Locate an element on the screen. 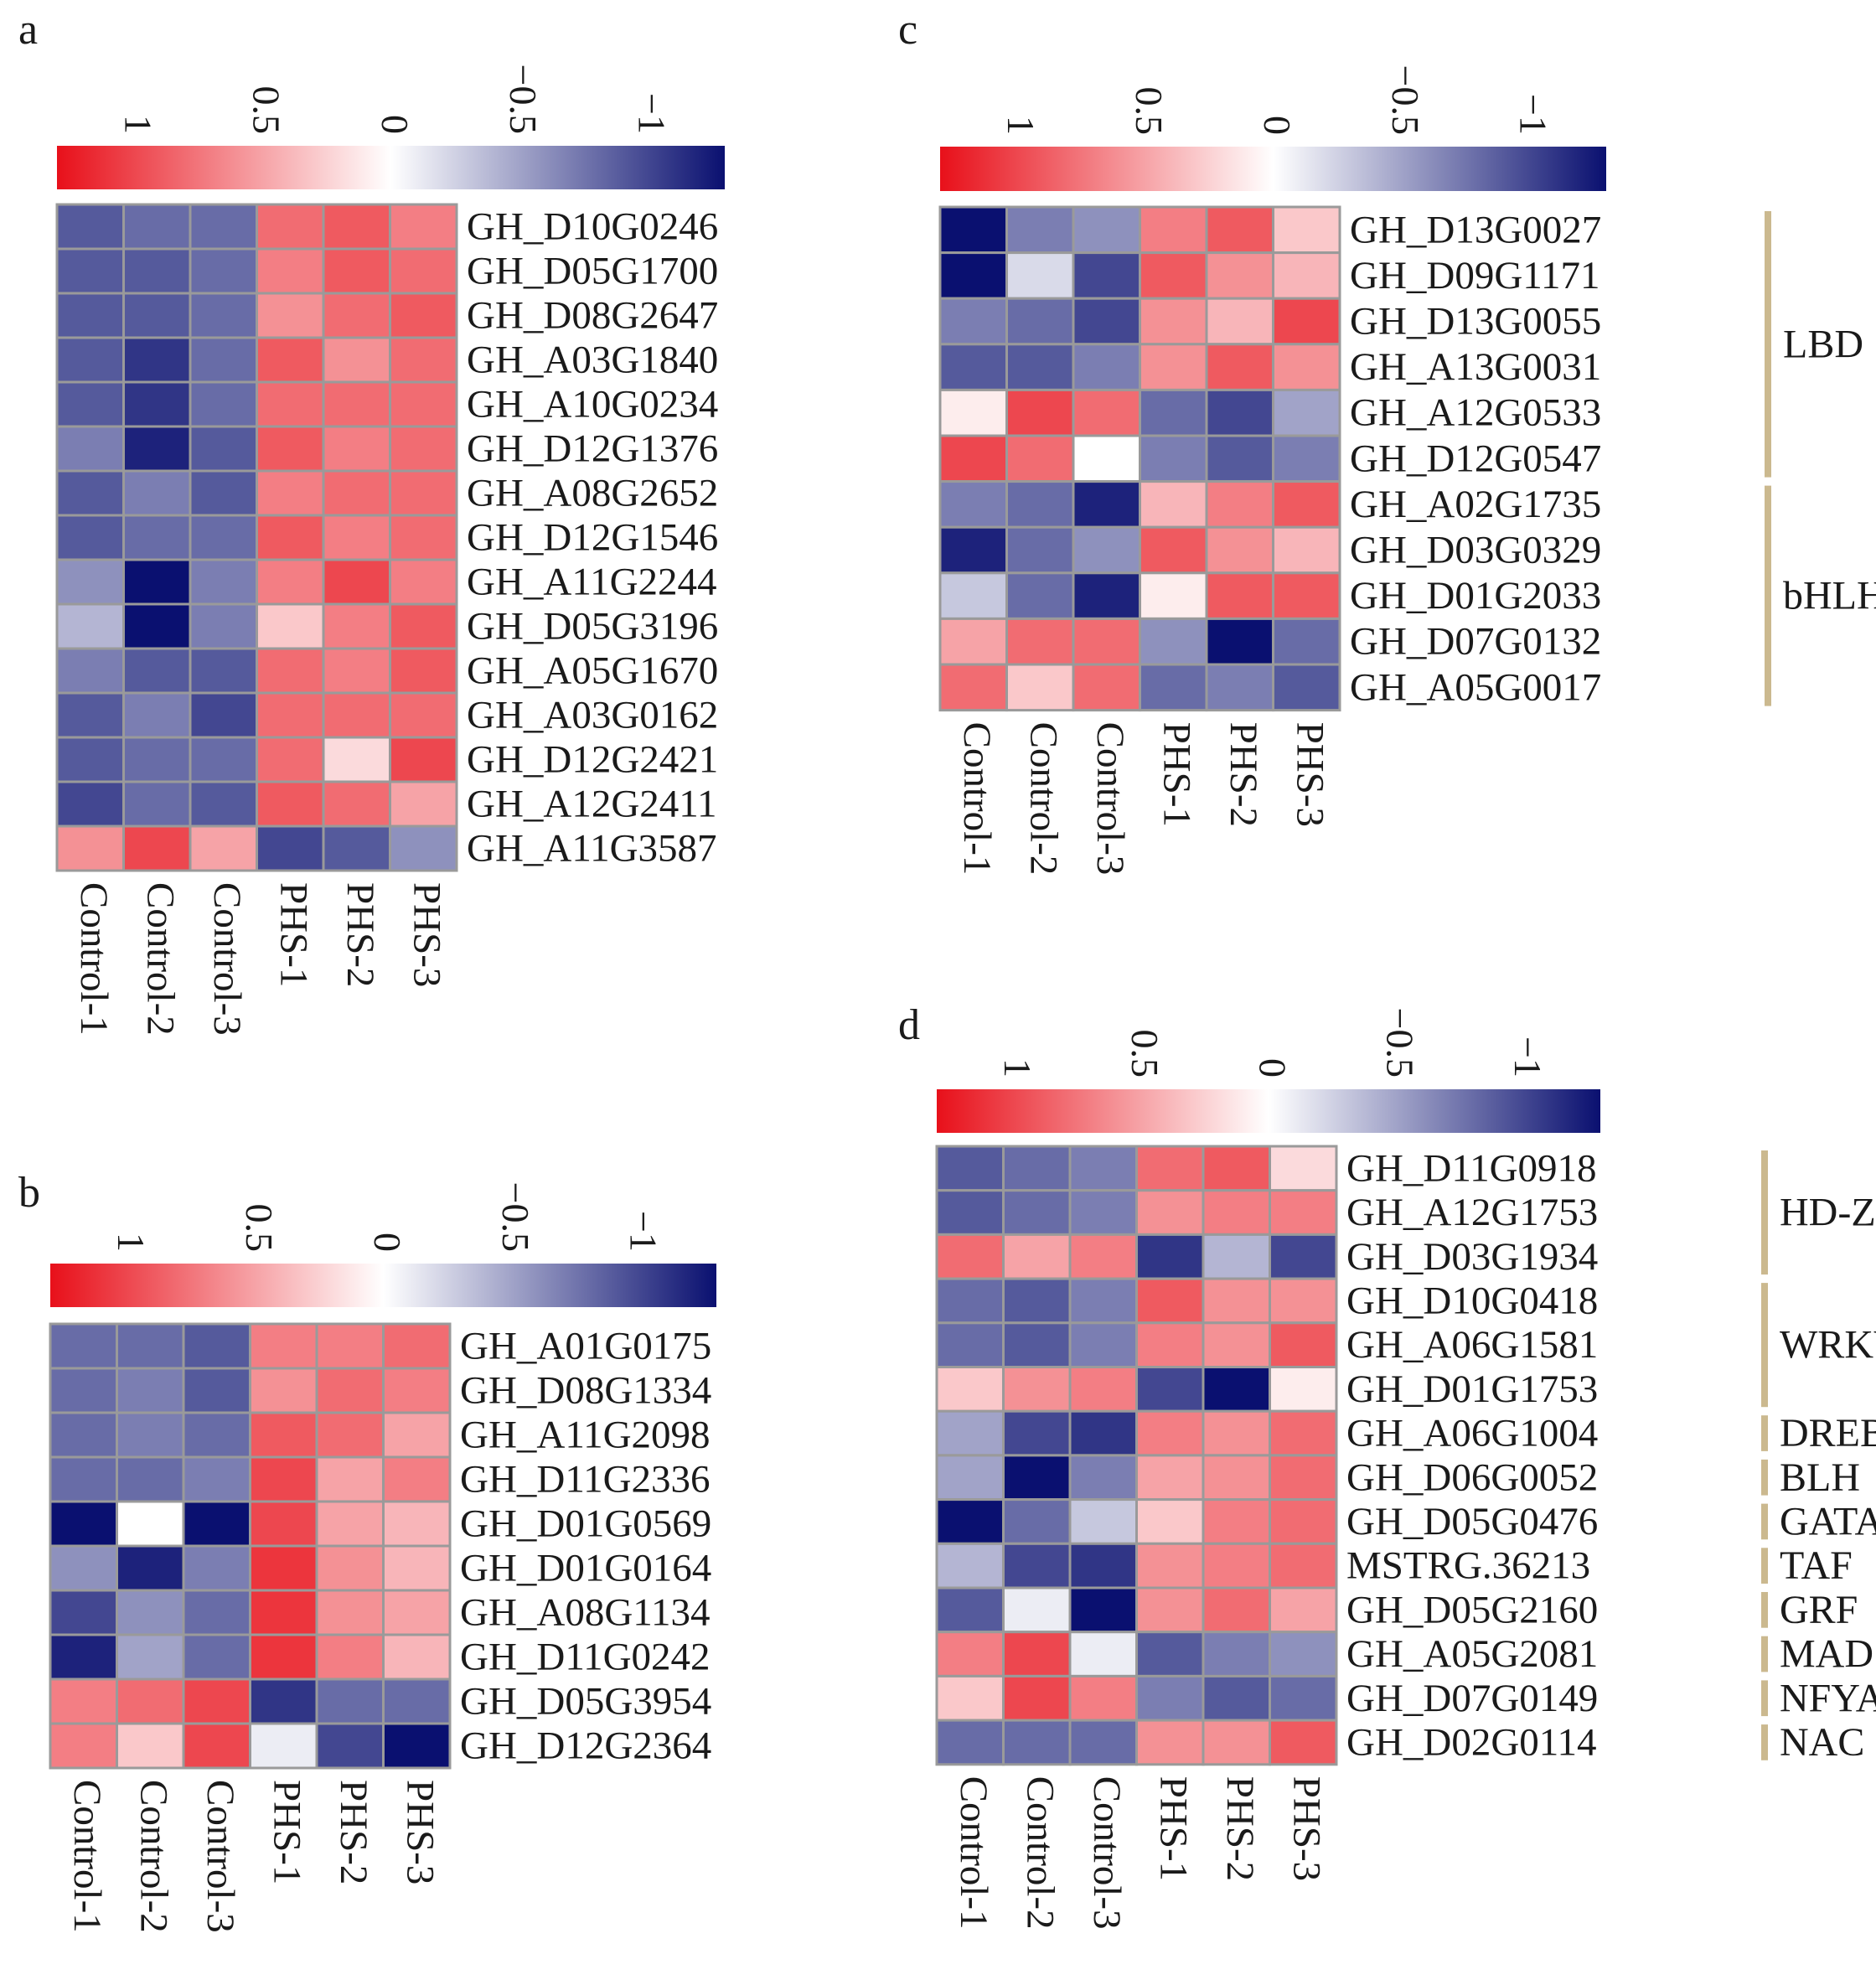 This screenshot has width=1876, height=1985. column-label: Control-2 is located at coordinates (154, 1856).